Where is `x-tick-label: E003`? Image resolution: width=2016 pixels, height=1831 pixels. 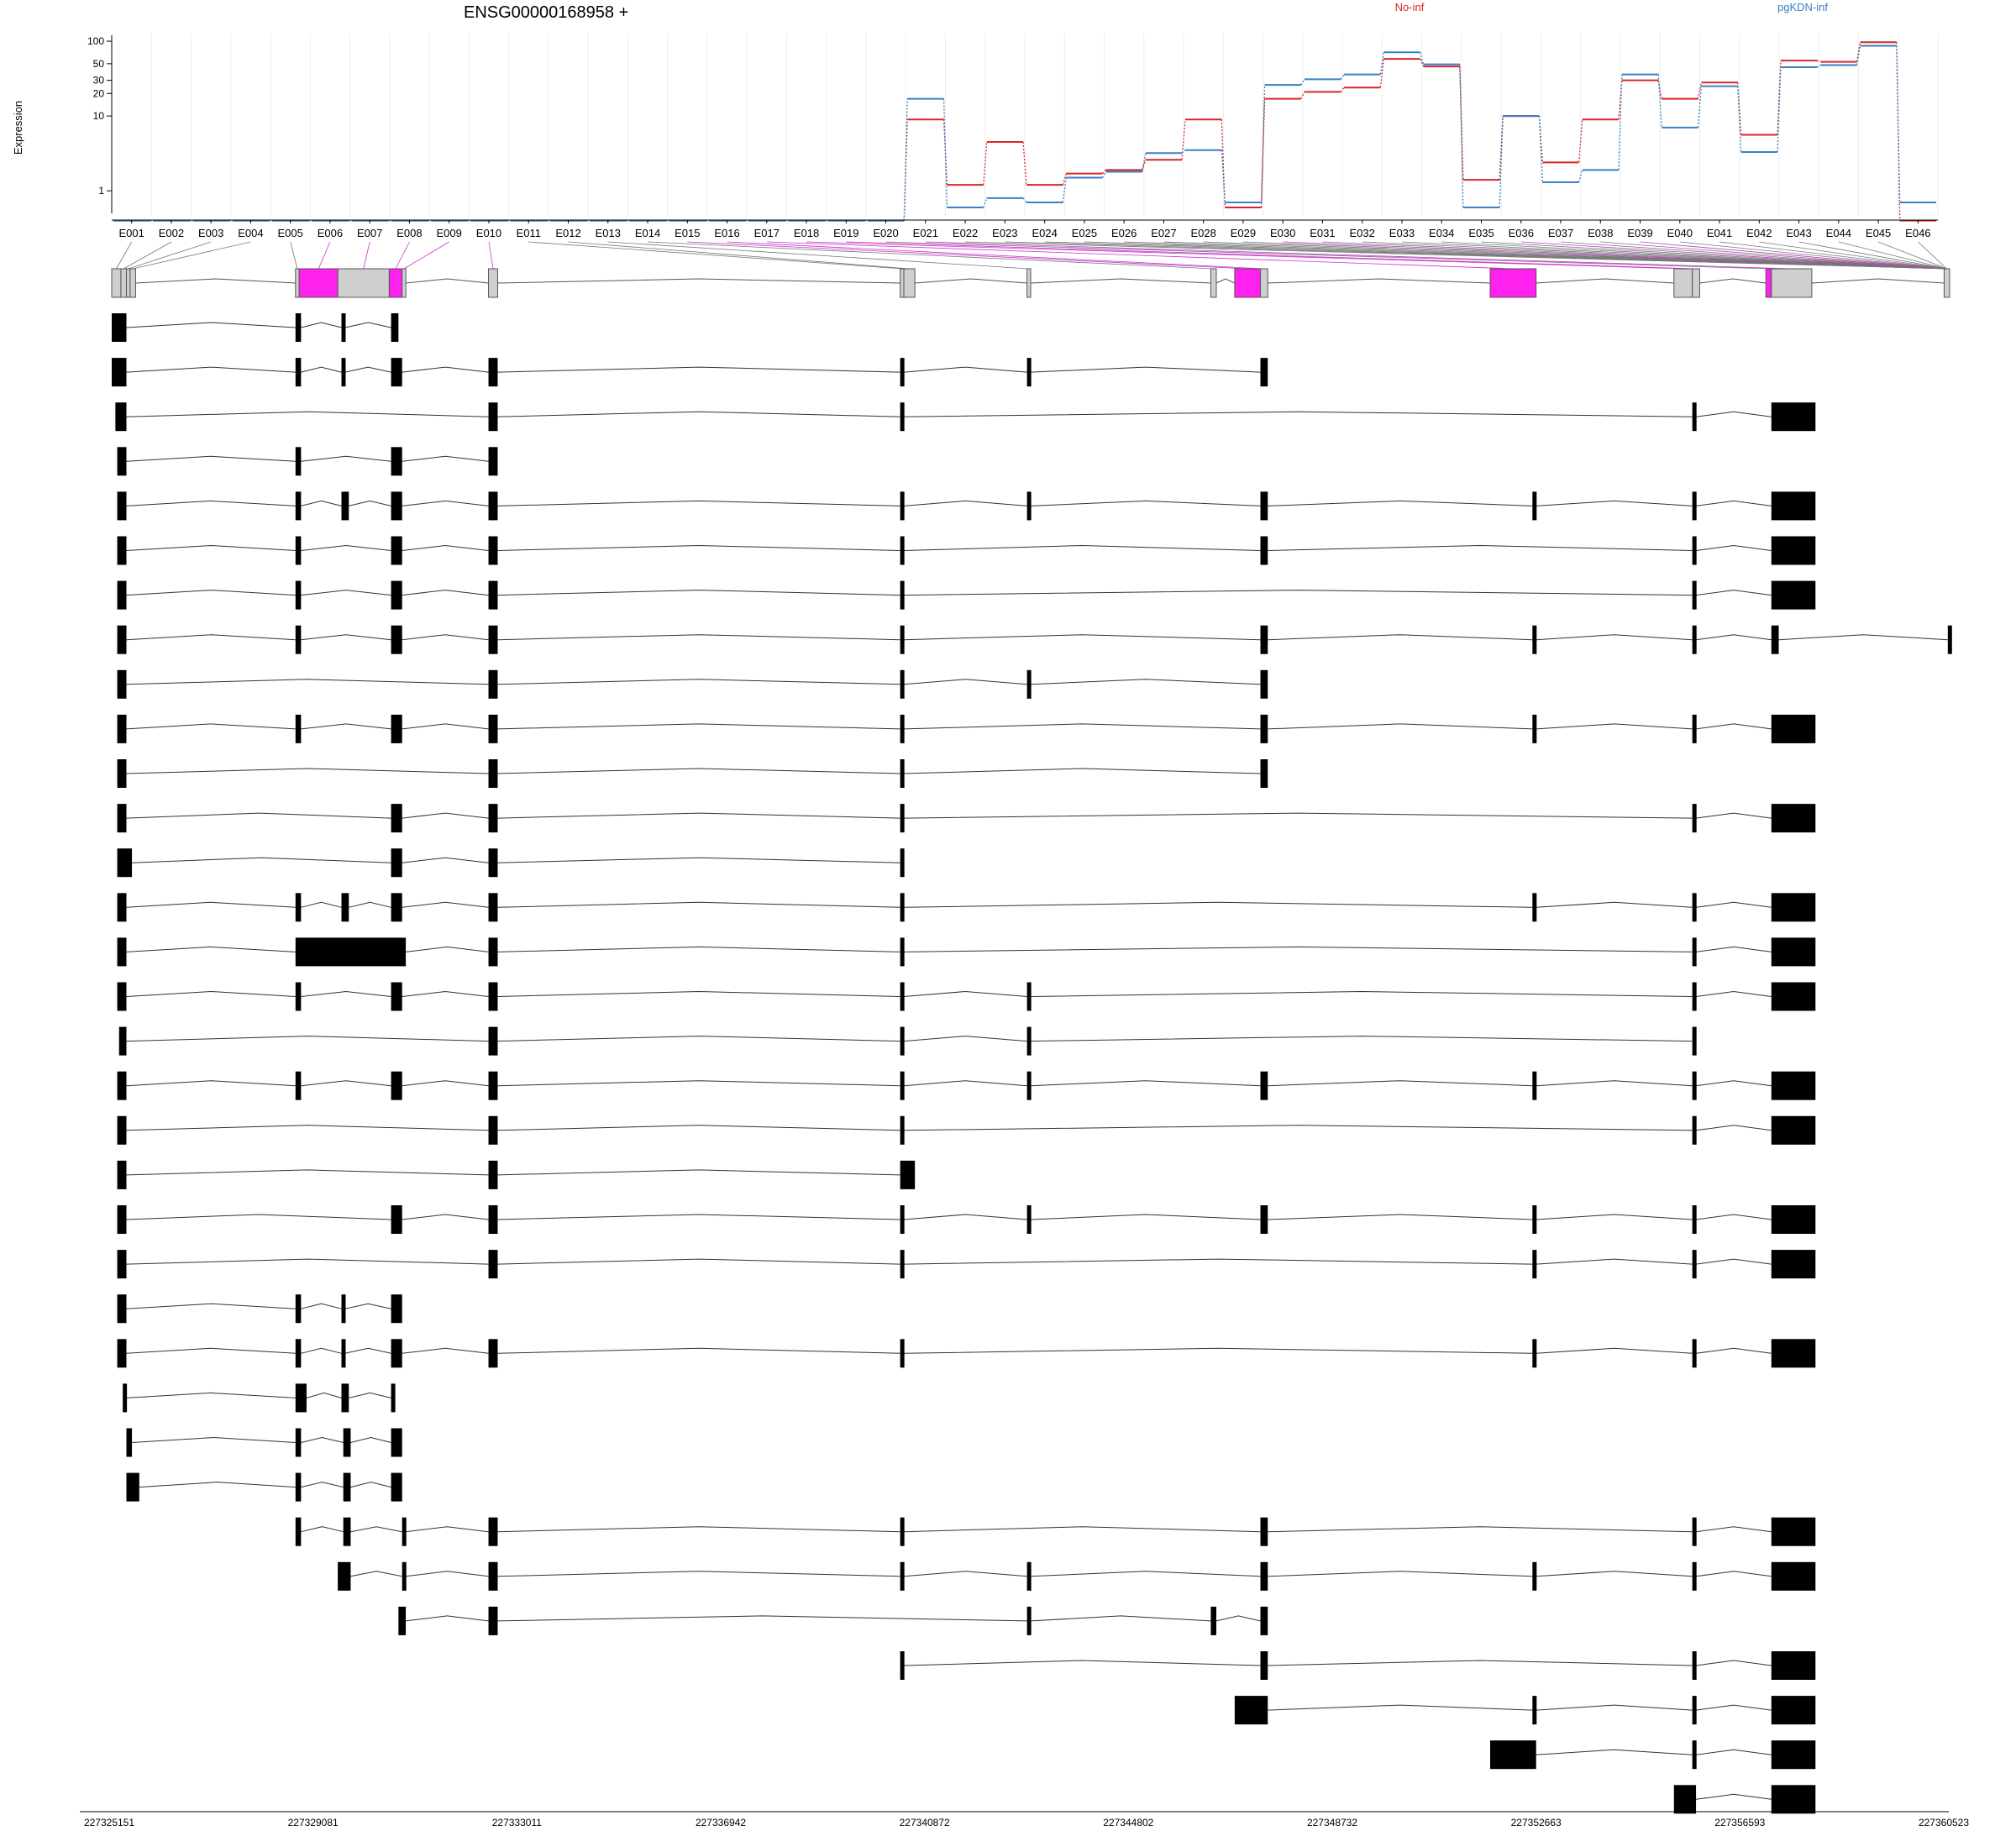
x-tick-label: E003 is located at coordinates (210, 233).